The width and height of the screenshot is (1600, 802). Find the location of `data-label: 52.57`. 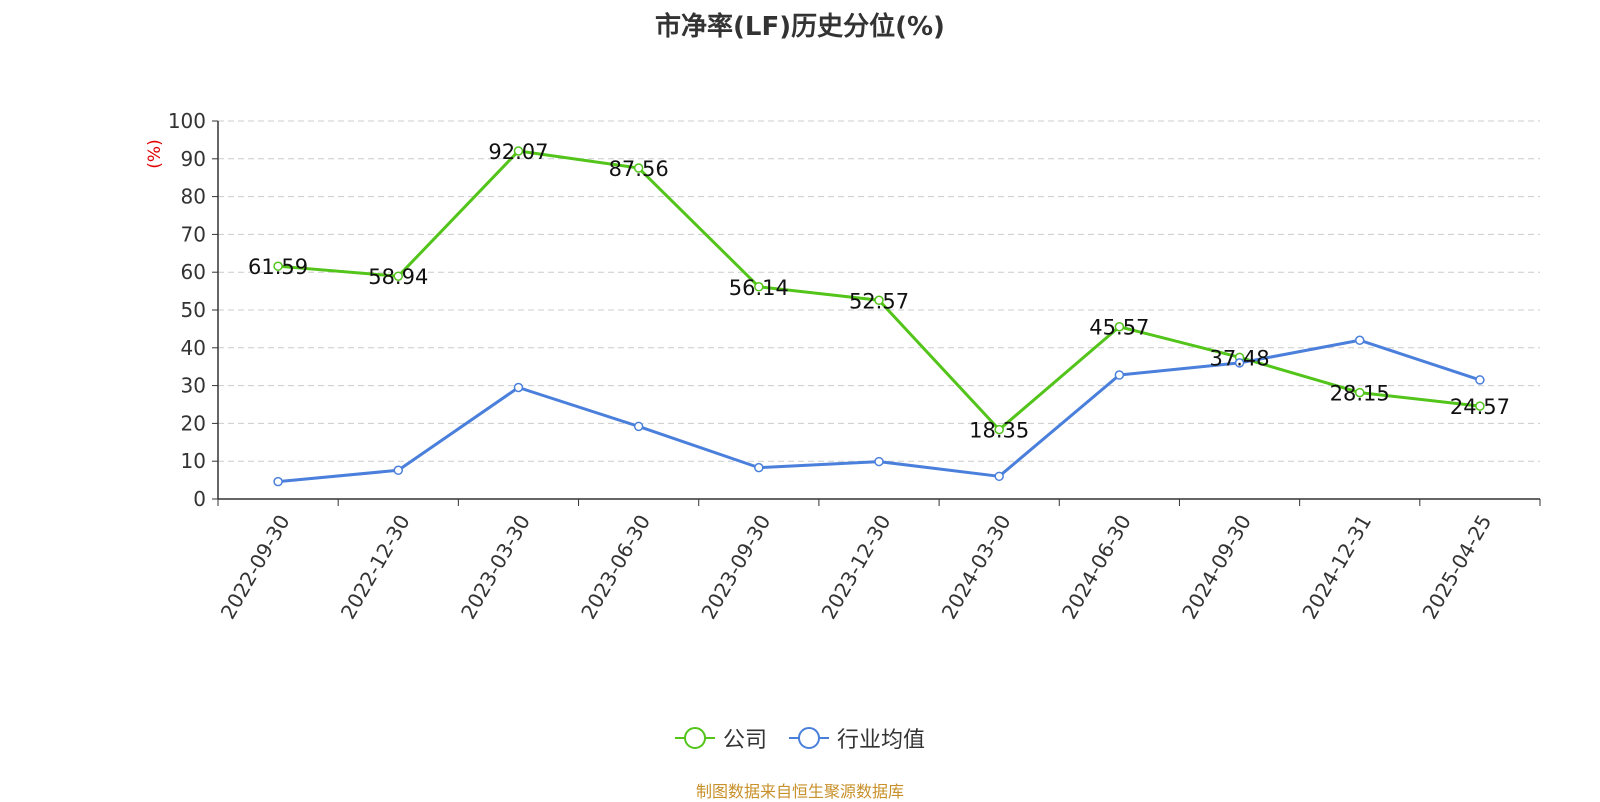

data-label: 52.57 is located at coordinates (879, 301).